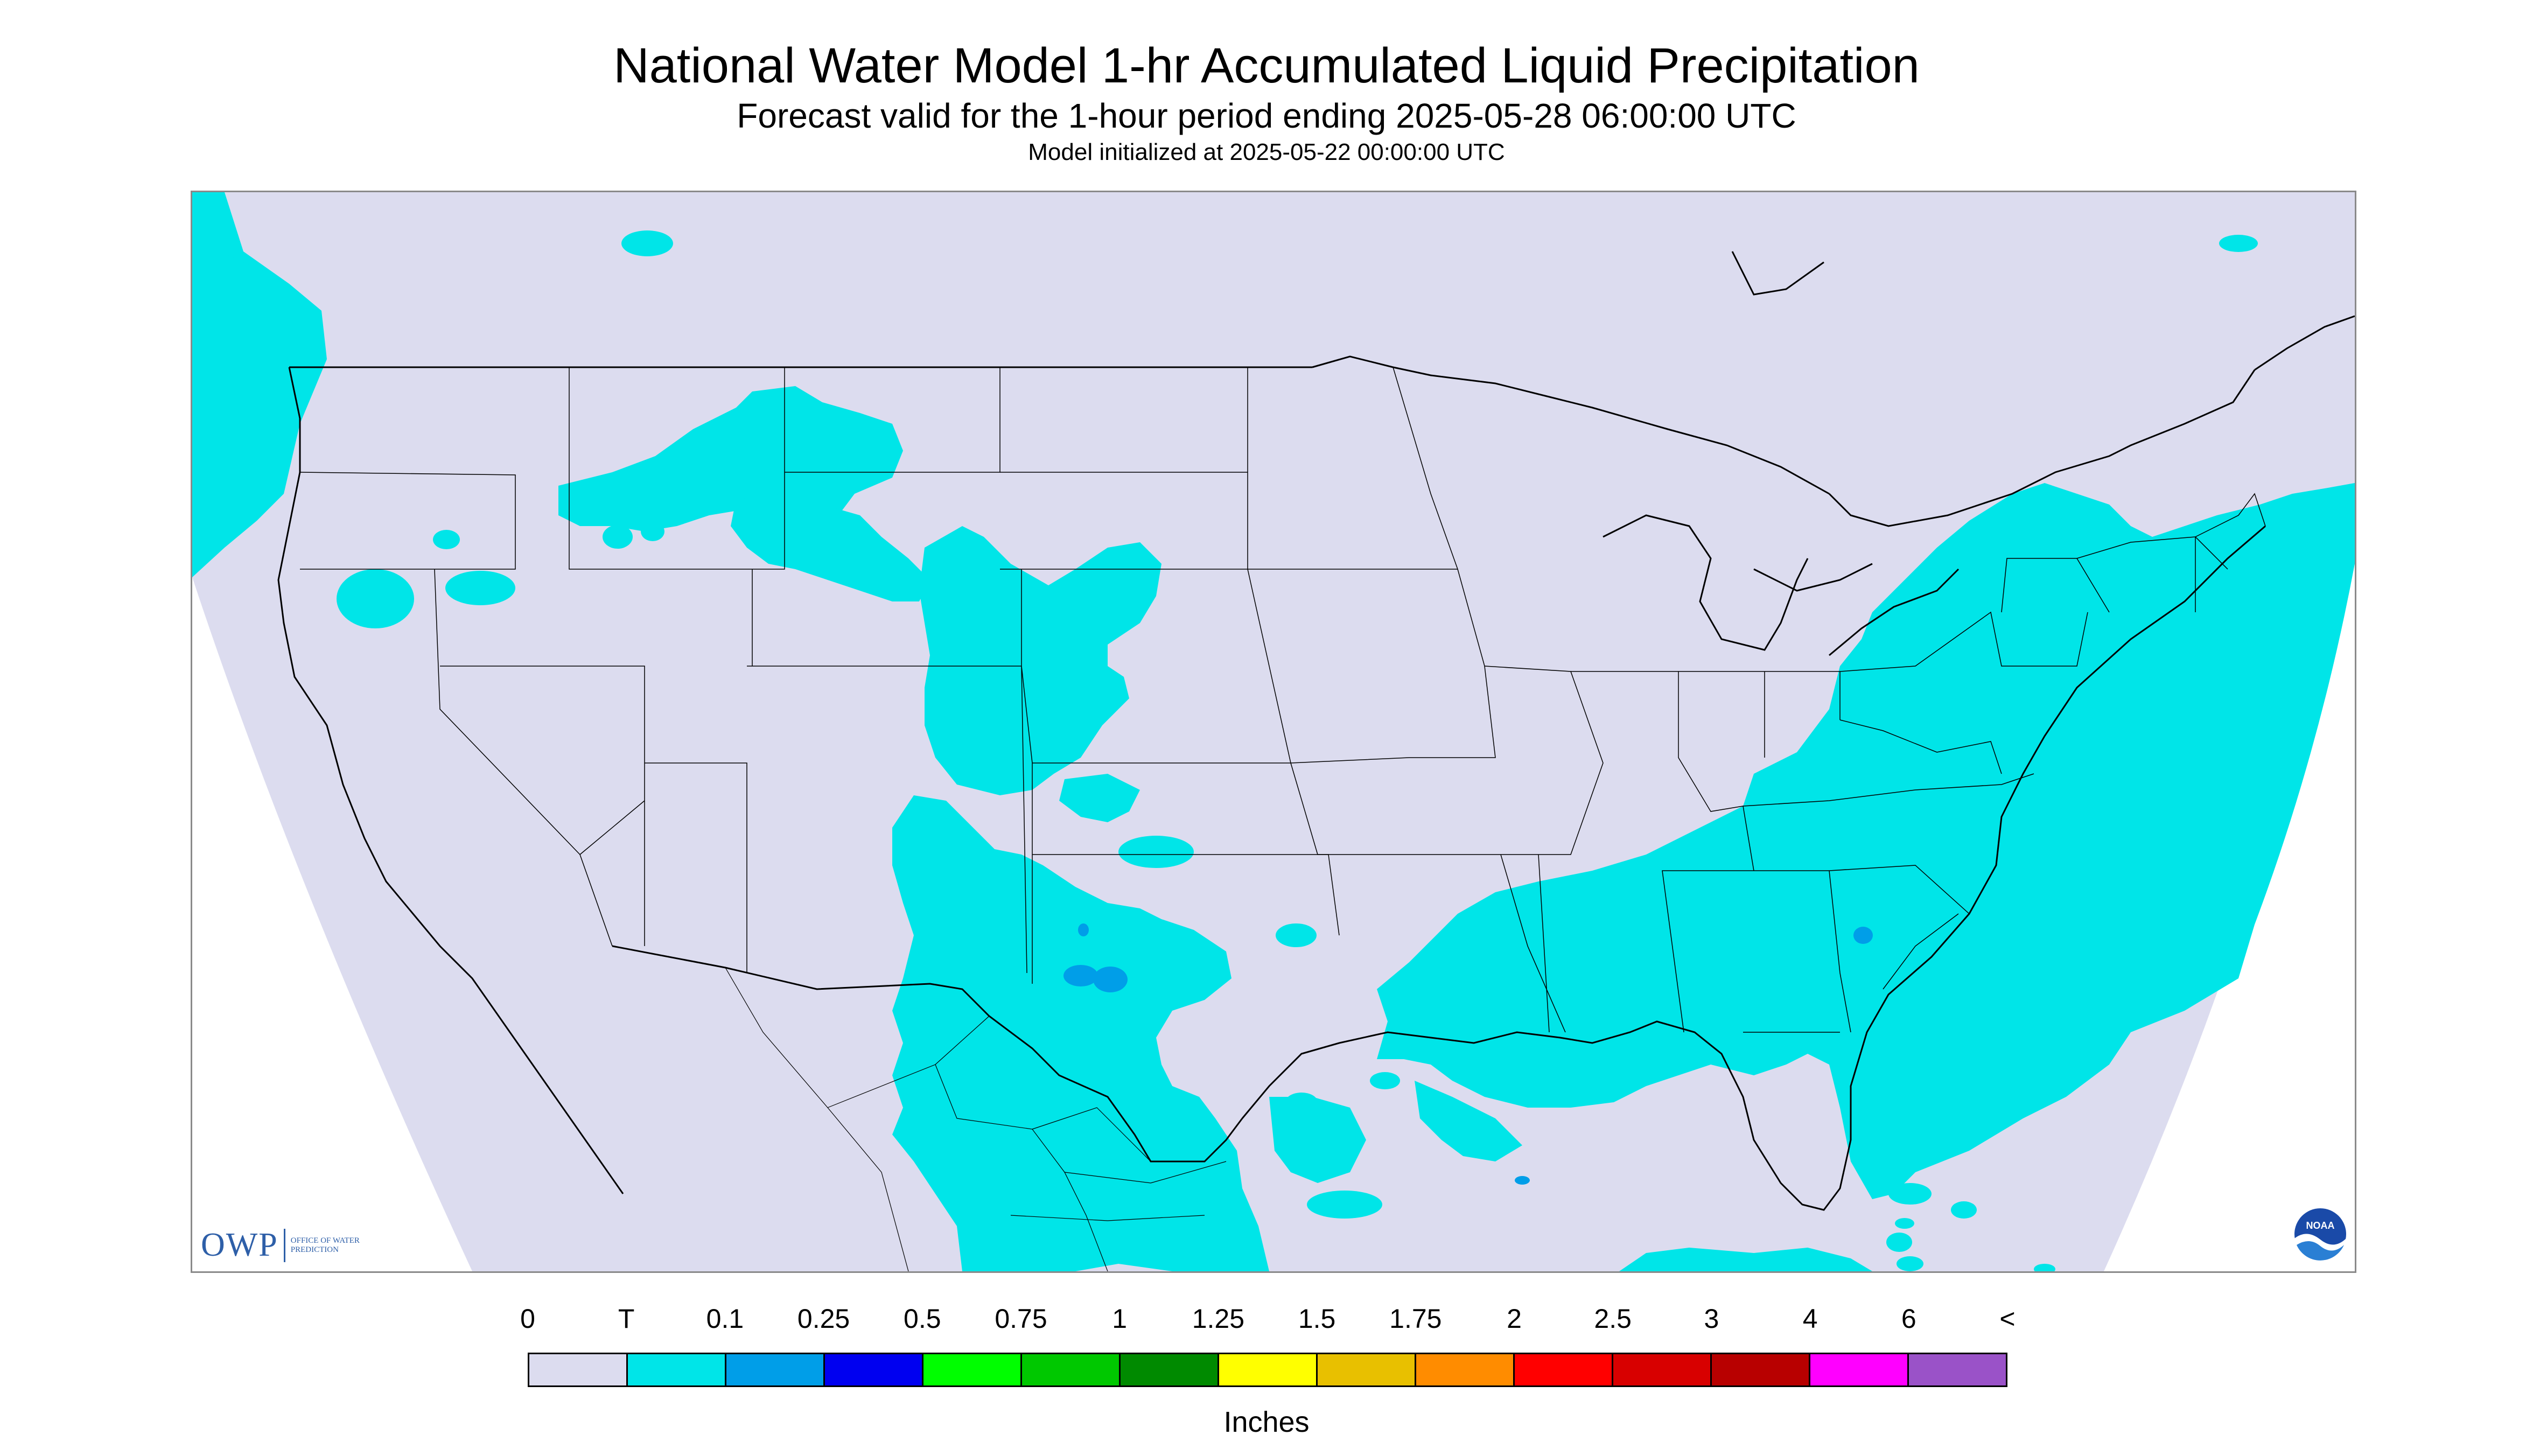 This screenshot has height=1456, width=2533. What do you see at coordinates (1515, 1319) in the screenshot?
I see `colorbar-tick-label: 2` at bounding box center [1515, 1319].